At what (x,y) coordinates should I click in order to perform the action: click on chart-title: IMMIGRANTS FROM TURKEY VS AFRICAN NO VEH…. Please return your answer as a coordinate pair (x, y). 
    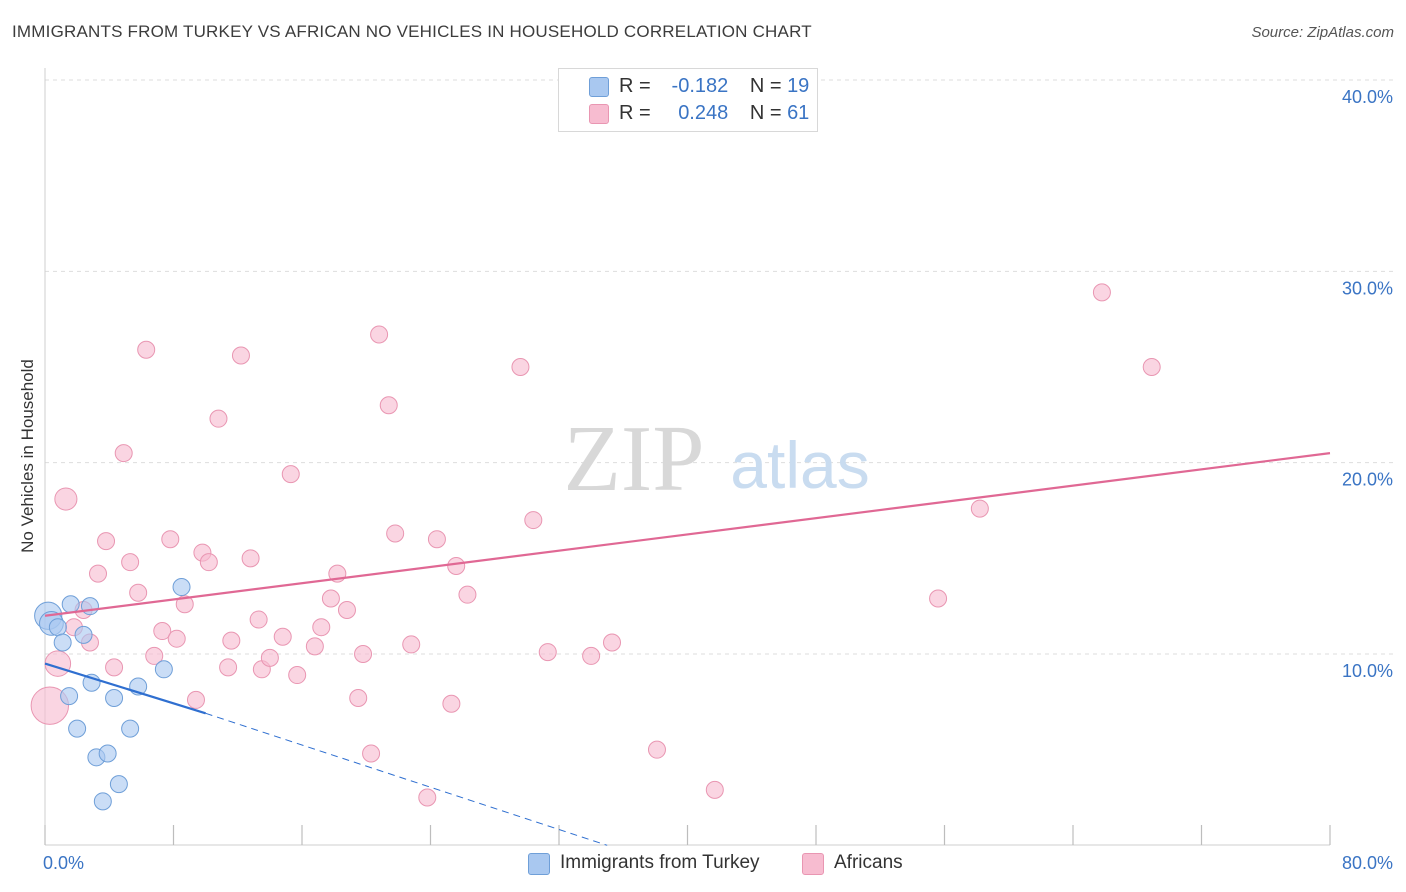
    Looking at the image, I should click on (412, 31).